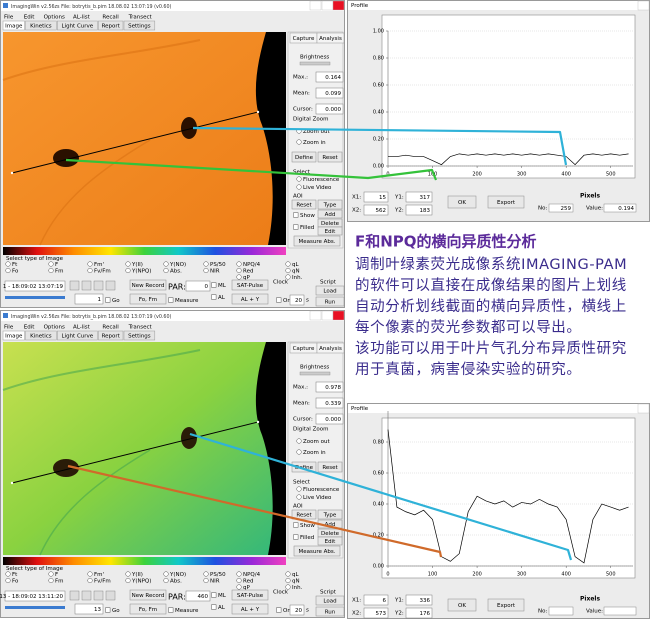  Describe the element at coordinates (299, 441) in the screenshot. I see `zoom-out-radio` at that location.